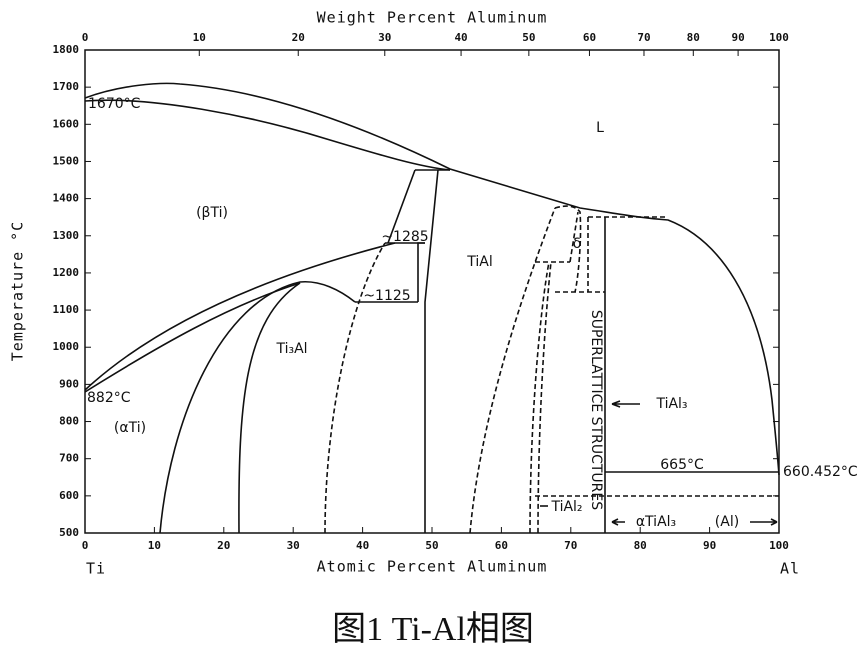 Image resolution: width=867 pixels, height=663 pixels. Describe the element at coordinates (69, 532) in the screenshot. I see `y-tick-label: 500` at that location.